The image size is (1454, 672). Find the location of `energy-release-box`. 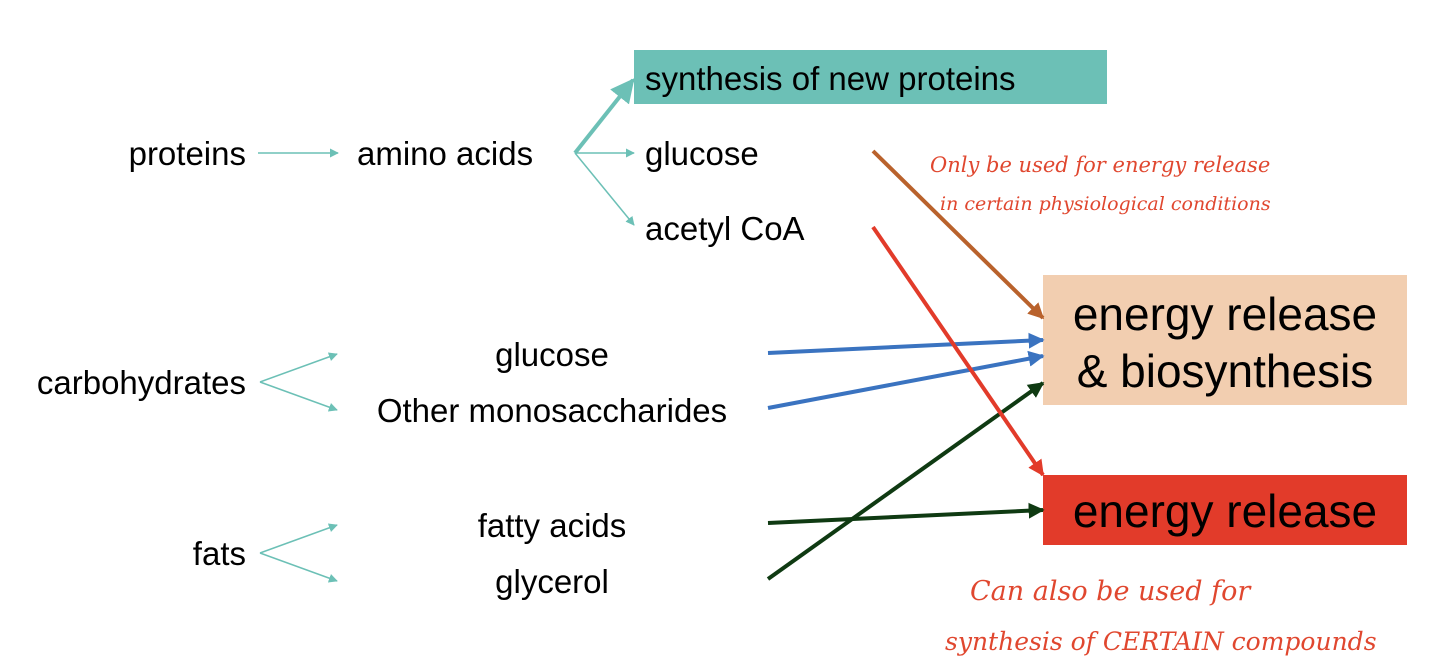

energy-release-box is located at coordinates (1225, 510).